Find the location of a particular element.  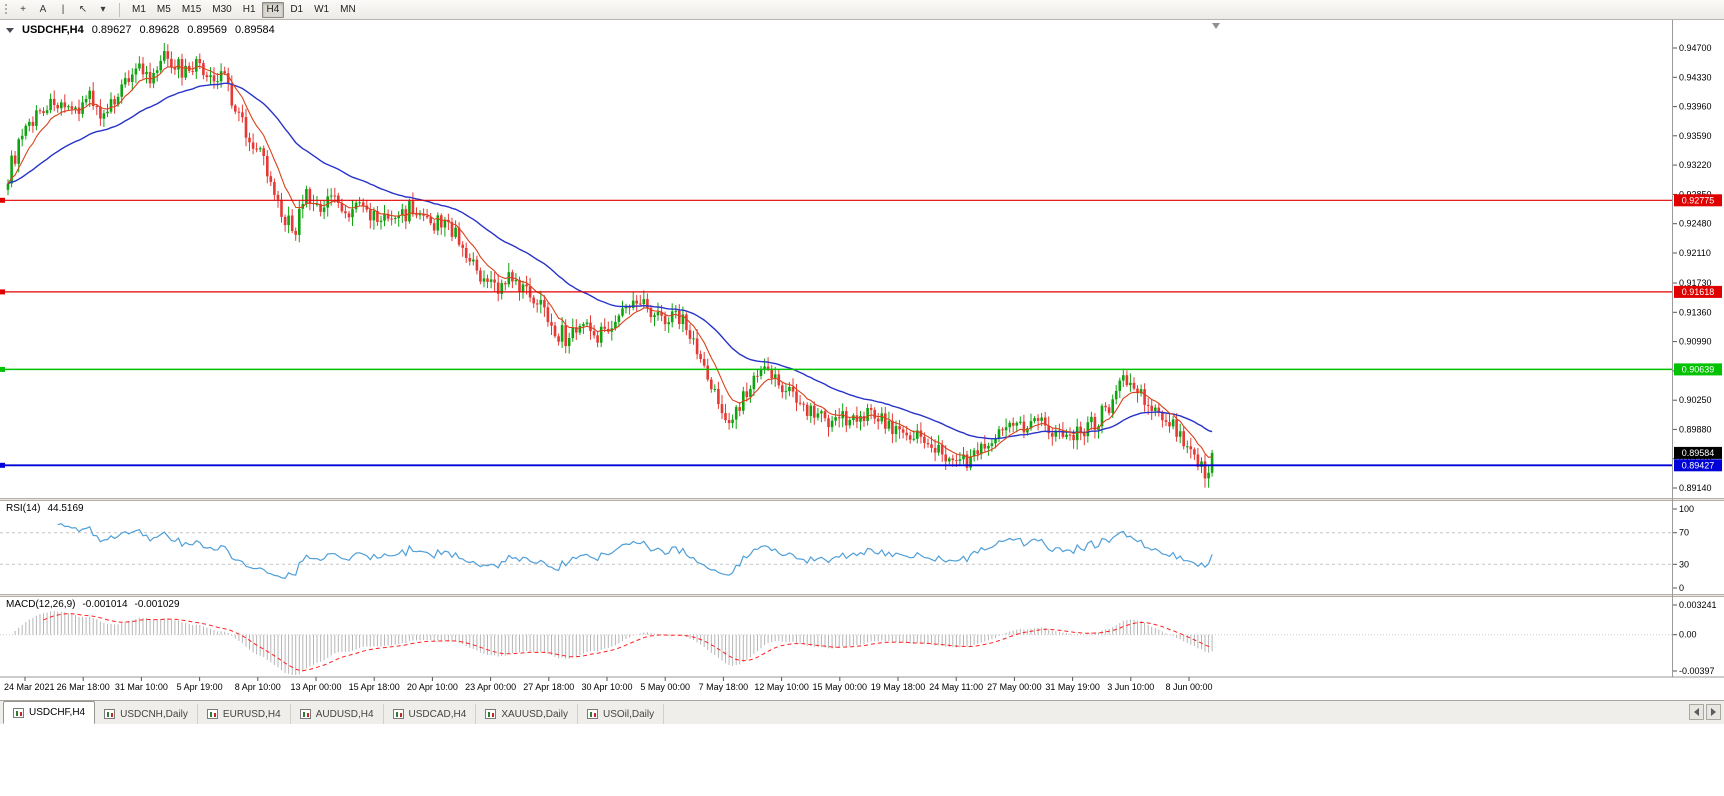

tab-label: XAUUSD,Daily is located at coordinates (534, 714).